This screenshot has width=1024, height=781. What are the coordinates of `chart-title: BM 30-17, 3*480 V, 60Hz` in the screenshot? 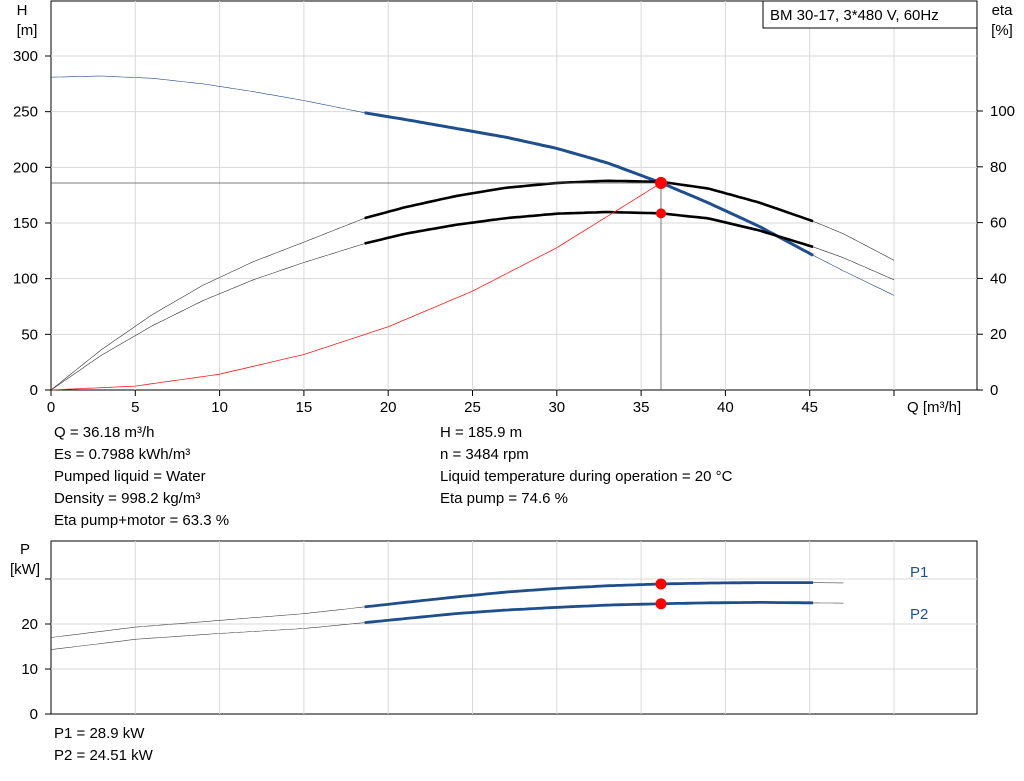 It's located at (854, 15).